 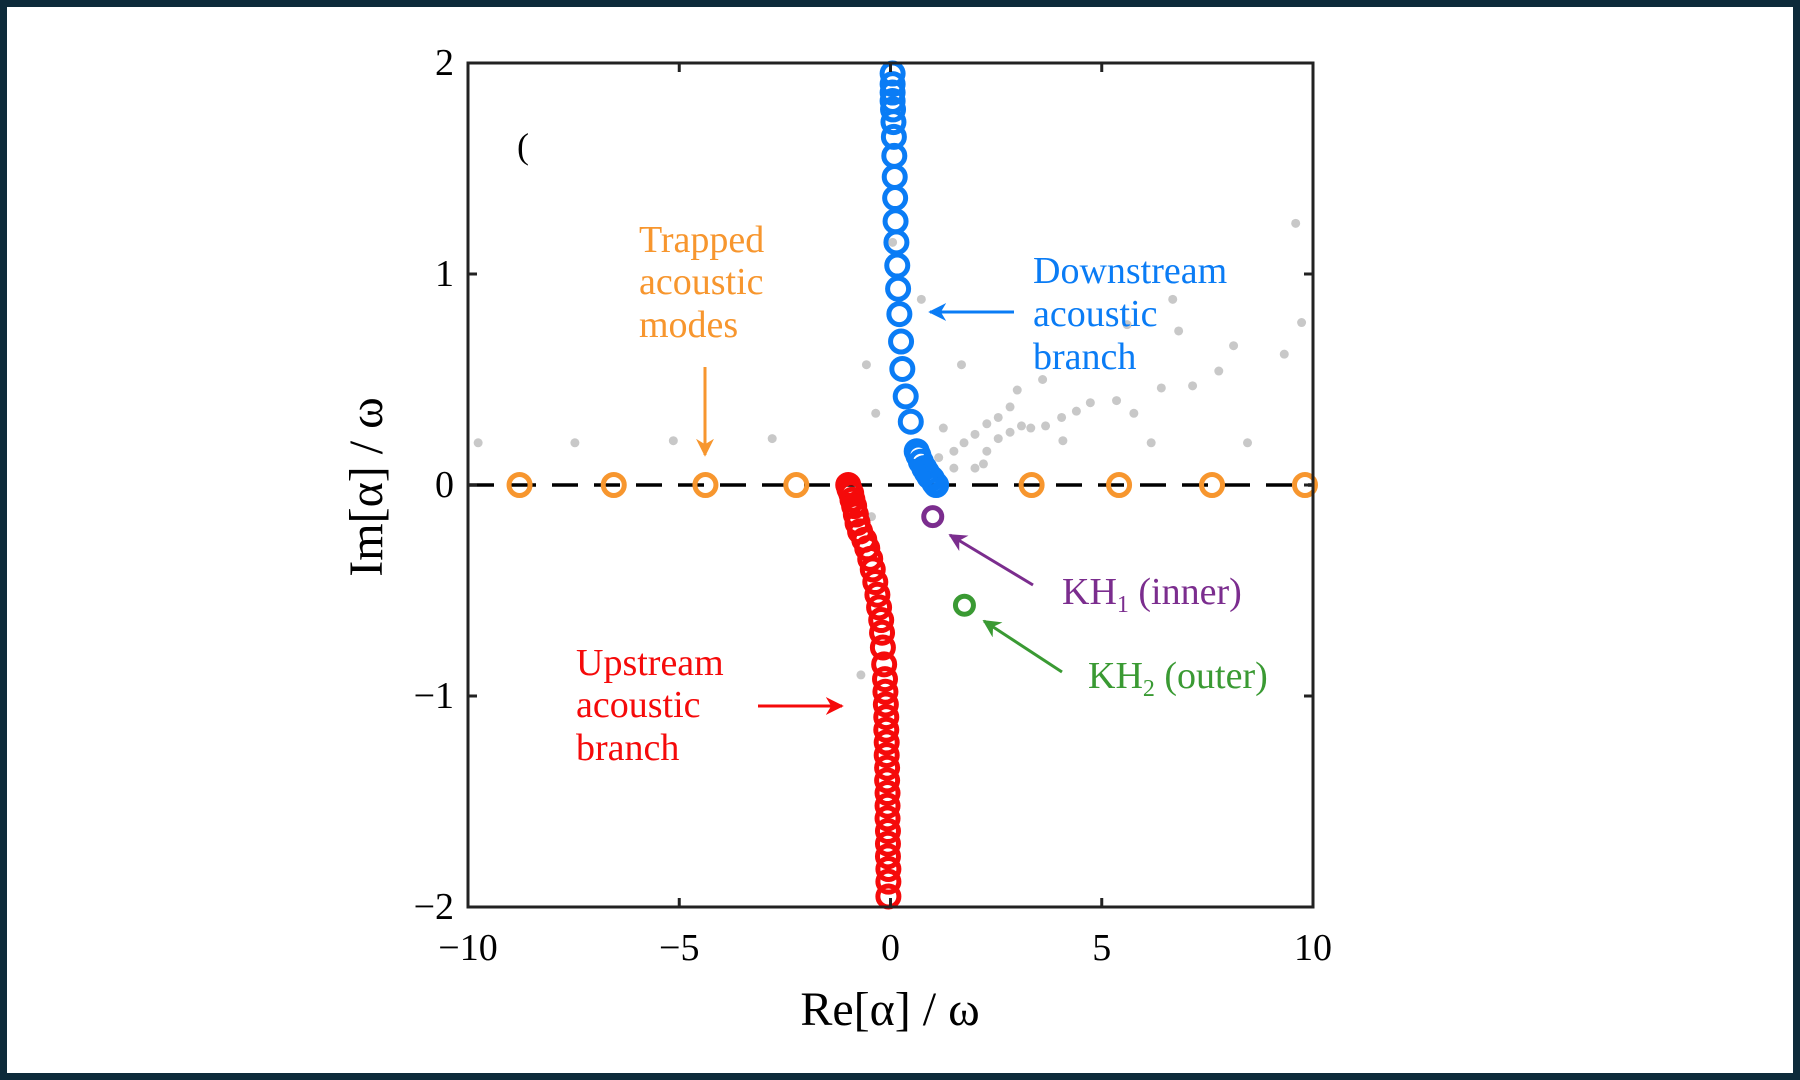 I want to click on x-tick-label: −5, so click(x=679, y=948).